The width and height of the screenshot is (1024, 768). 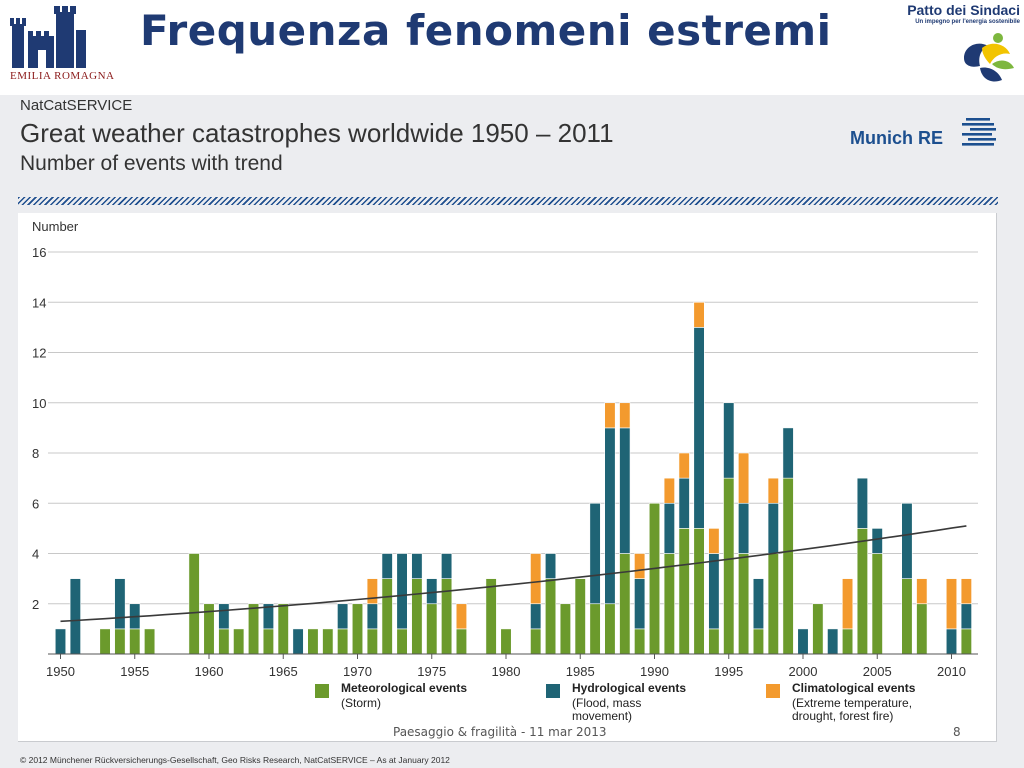 What do you see at coordinates (48, 37) in the screenshot?
I see `emilia-romagna-castle-logo` at bounding box center [48, 37].